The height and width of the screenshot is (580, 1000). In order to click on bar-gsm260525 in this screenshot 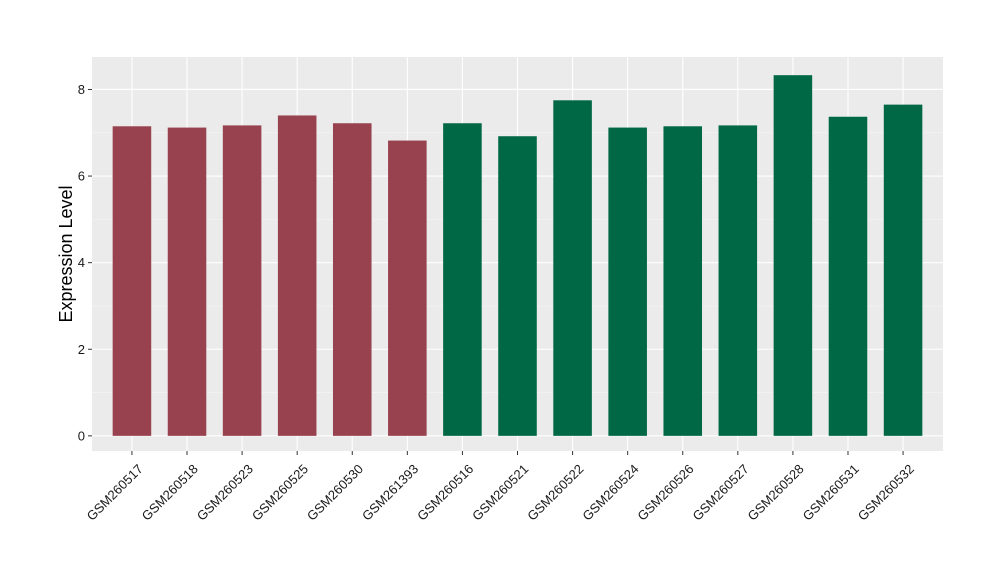, I will do `click(297, 275)`.